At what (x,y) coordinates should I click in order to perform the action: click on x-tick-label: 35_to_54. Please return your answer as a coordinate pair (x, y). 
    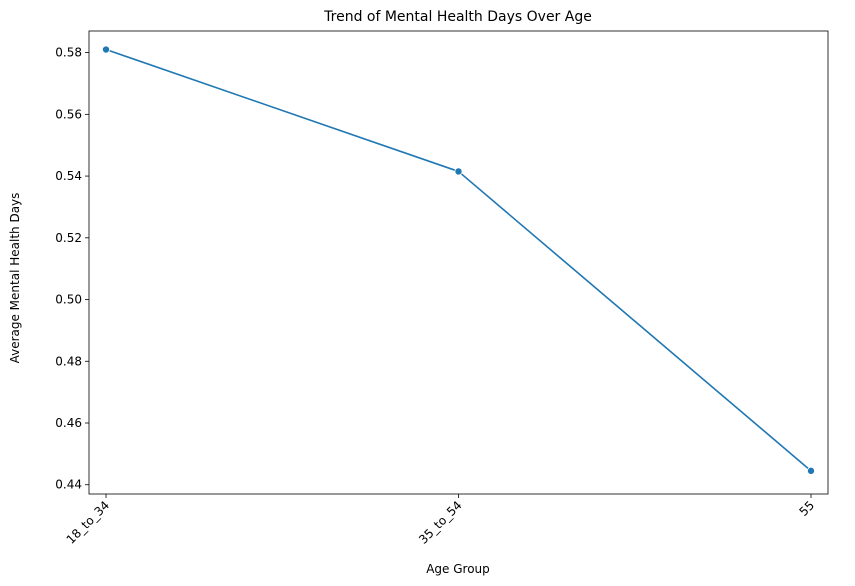
    Looking at the image, I should click on (440, 522).